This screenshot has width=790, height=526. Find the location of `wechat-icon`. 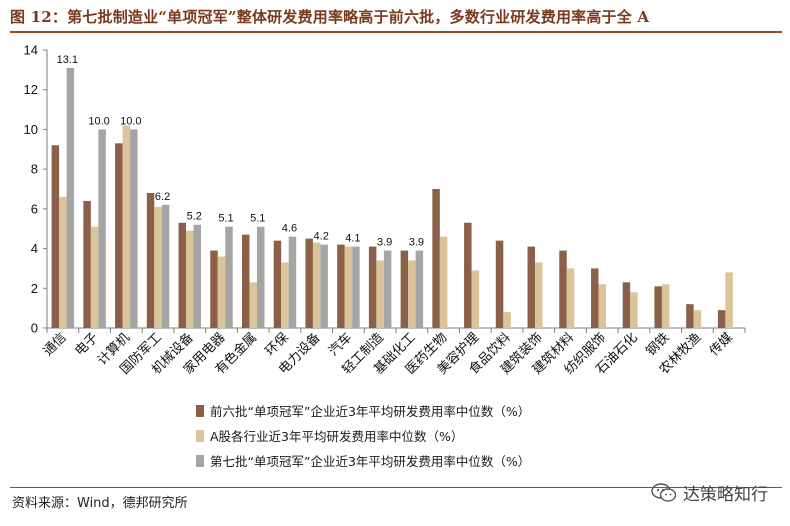

wechat-icon is located at coordinates (664, 492).